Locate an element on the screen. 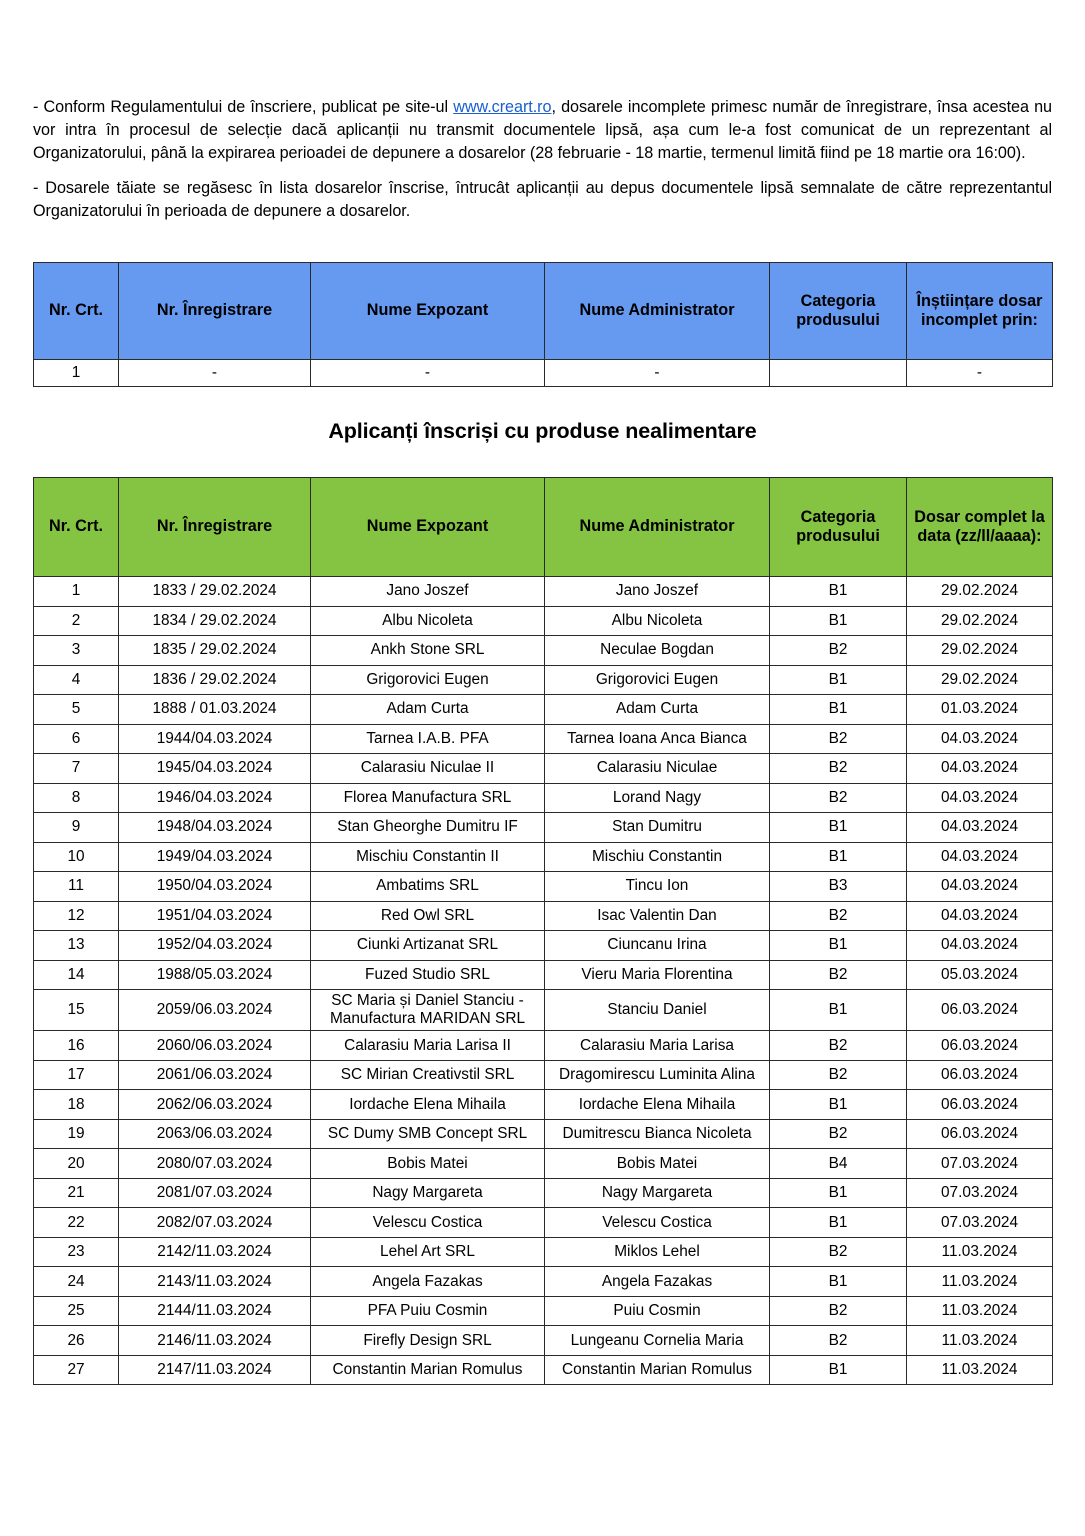 The width and height of the screenshot is (1085, 1536). cell-nume-administrator: Iordache Elena Mihaila is located at coordinates (657, 1104).